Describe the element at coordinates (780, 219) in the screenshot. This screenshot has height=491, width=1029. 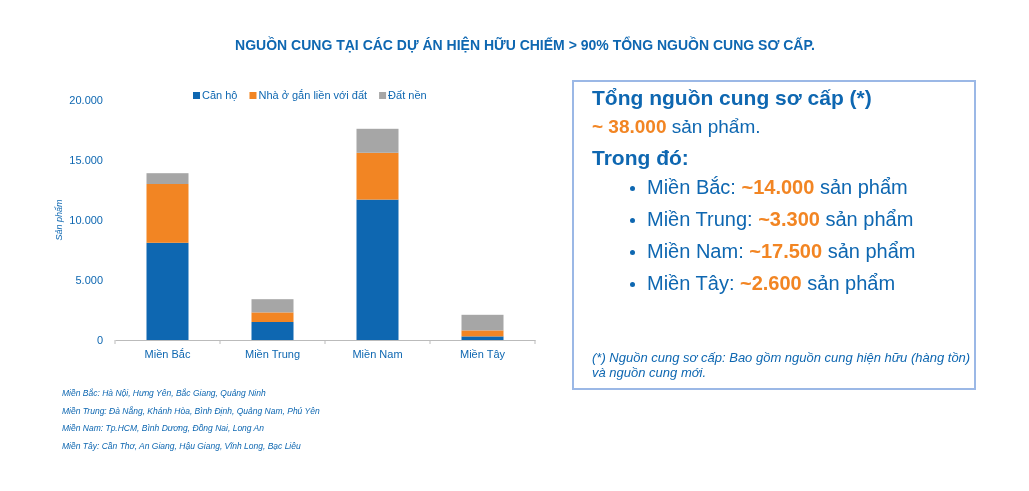
I see `text: Miền Trung: ~3.300 sản phẩm` at that location.